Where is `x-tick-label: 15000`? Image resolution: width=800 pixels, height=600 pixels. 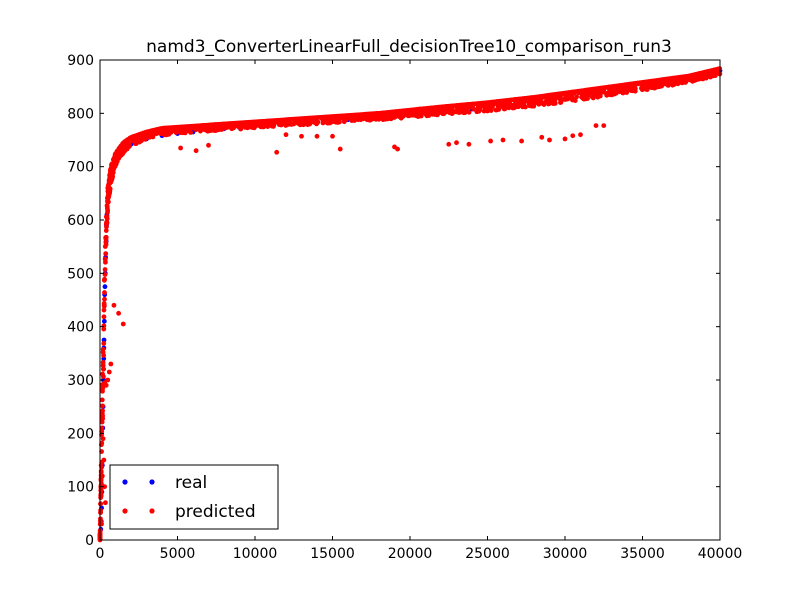
x-tick-label: 15000 is located at coordinates (332, 554).